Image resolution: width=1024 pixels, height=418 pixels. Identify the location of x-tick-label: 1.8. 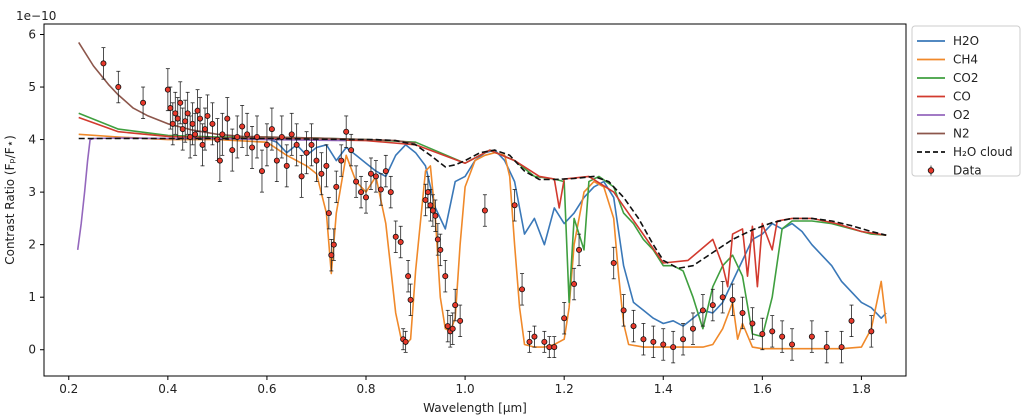
(861, 389).